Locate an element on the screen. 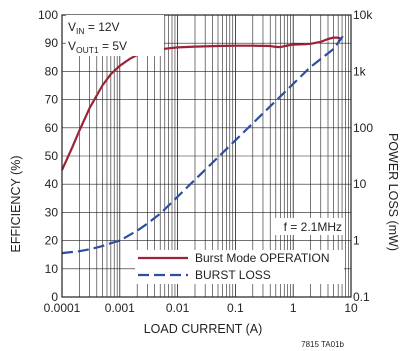 Image resolution: width=408 pixels, height=351 pixels. y2-tick-label: 0.1 is located at coordinates (361, 297).